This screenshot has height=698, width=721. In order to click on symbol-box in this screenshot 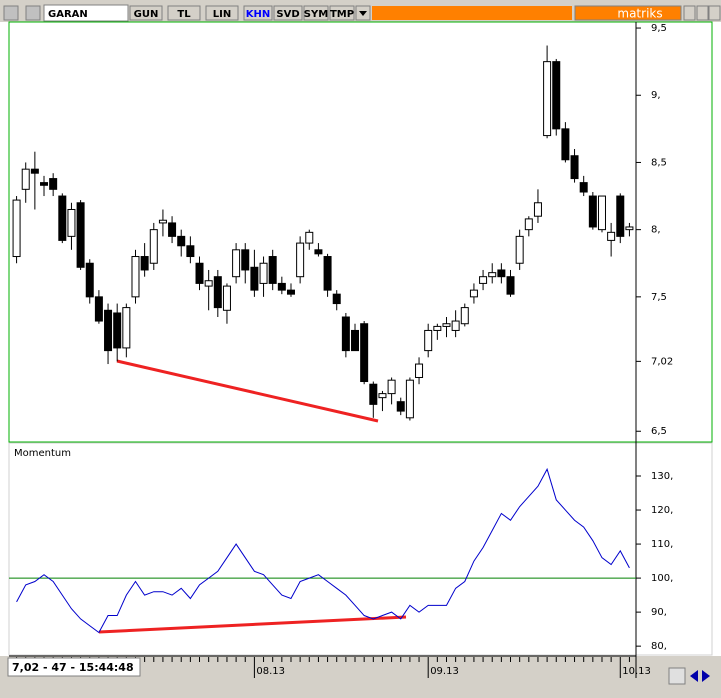, I will do `click(86, 13)`.